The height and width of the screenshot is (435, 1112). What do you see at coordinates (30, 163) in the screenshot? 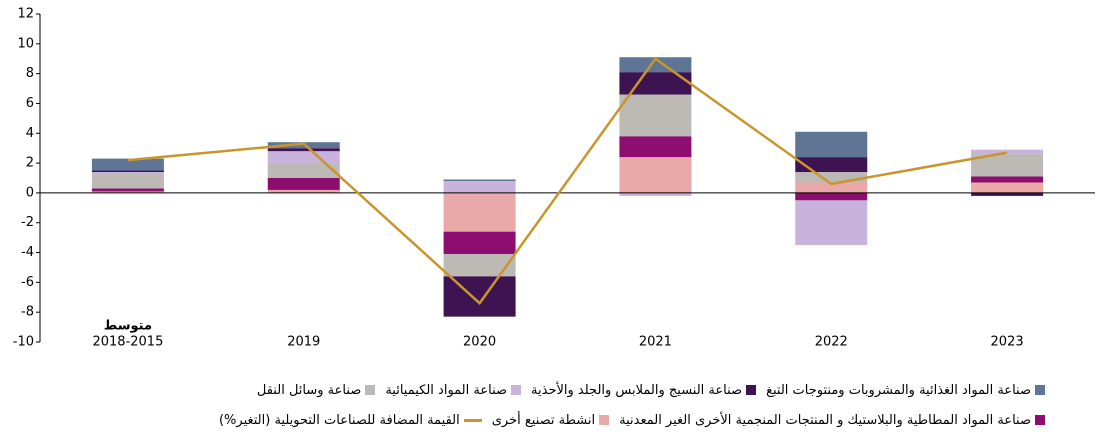
I see `y-tick-label: 2` at bounding box center [30, 163].